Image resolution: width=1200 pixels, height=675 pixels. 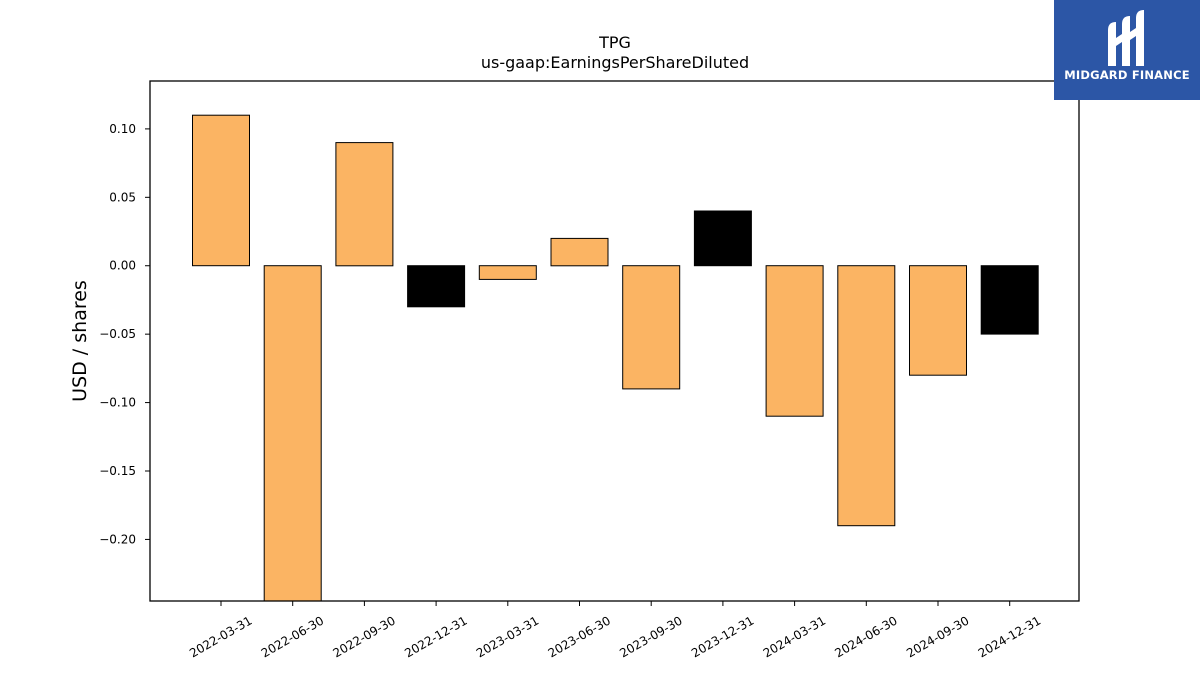 What do you see at coordinates (117, 403) in the screenshot?
I see `y-tick-label: −0.10` at bounding box center [117, 403].